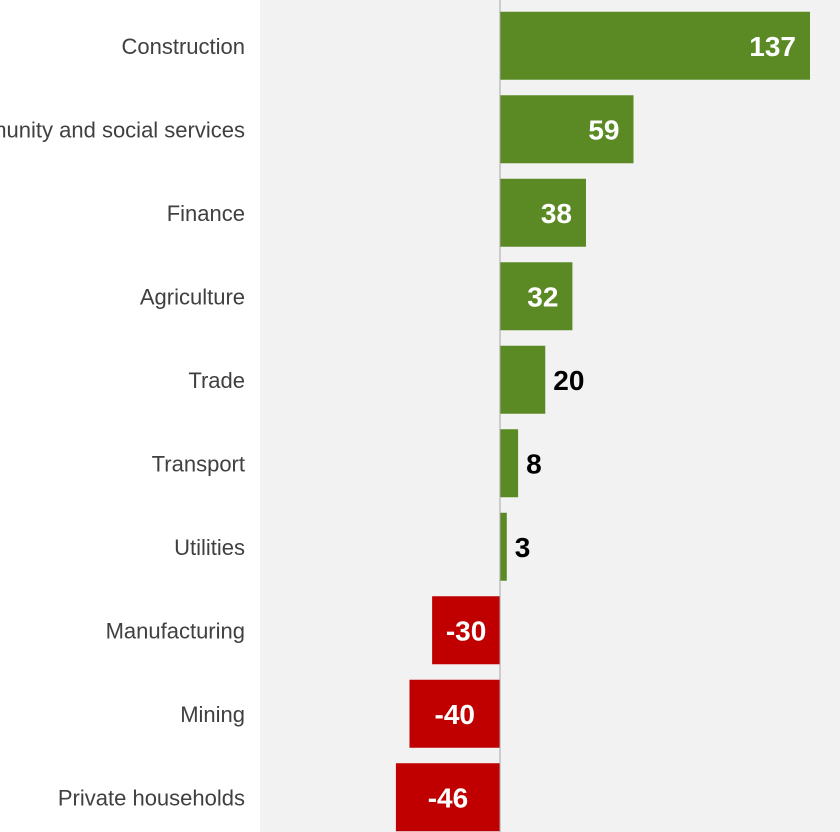 The image size is (840, 832). I want to click on category-label: Construction, so click(183, 46).